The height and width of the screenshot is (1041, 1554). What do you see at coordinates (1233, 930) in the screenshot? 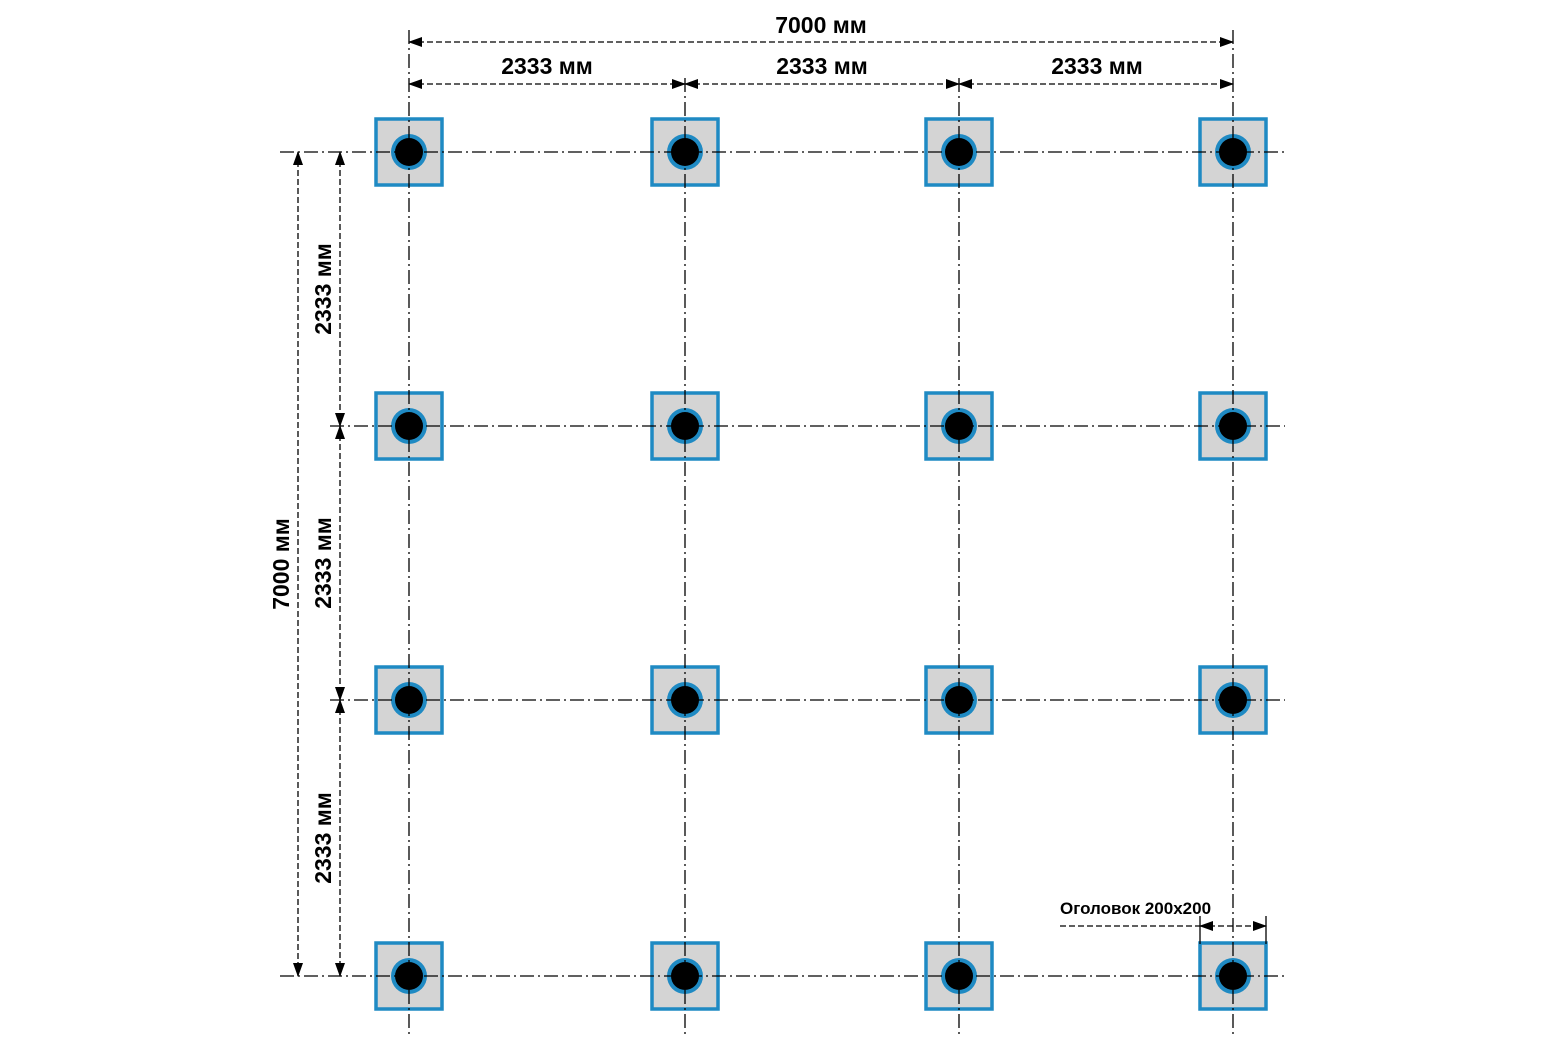
I see `pile-cap-extension-lines` at bounding box center [1233, 930].